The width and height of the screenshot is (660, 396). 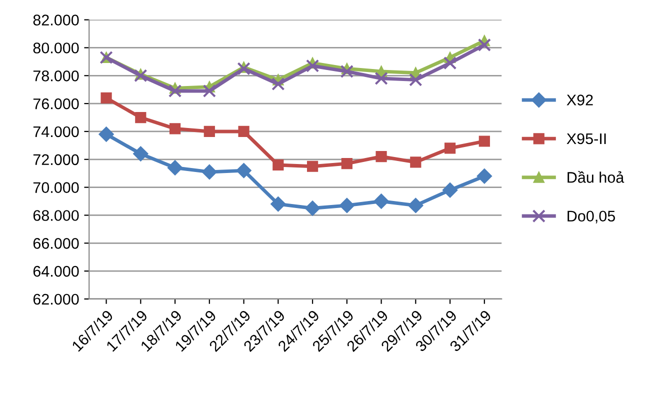 What do you see at coordinates (586, 138) in the screenshot?
I see `legend-label: X95-II` at bounding box center [586, 138].